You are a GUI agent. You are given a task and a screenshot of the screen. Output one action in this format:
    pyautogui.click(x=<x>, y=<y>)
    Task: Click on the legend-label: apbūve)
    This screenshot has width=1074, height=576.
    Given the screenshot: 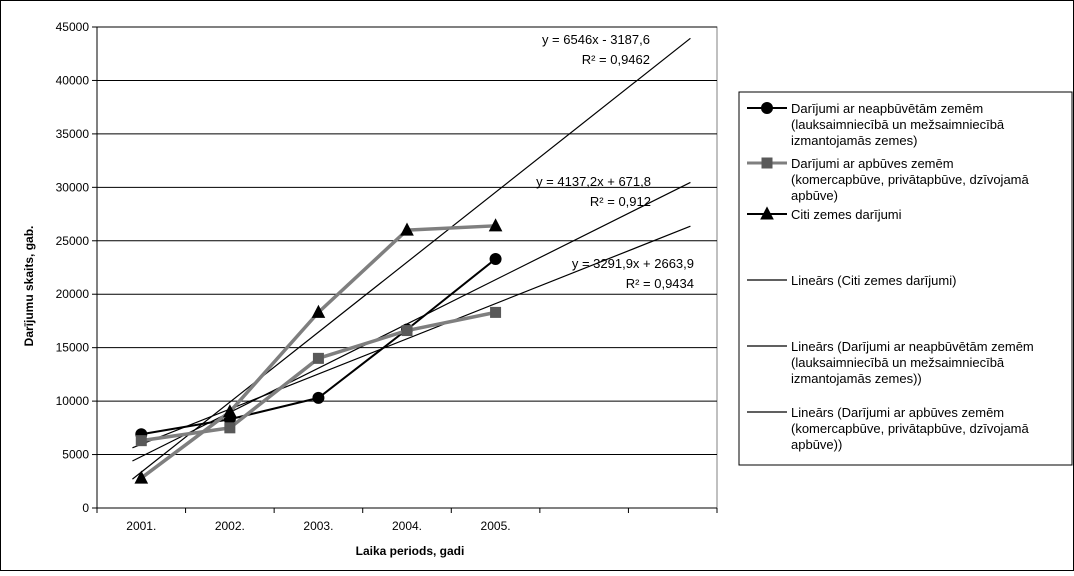 What is the action you would take?
    pyautogui.click(x=814, y=195)
    